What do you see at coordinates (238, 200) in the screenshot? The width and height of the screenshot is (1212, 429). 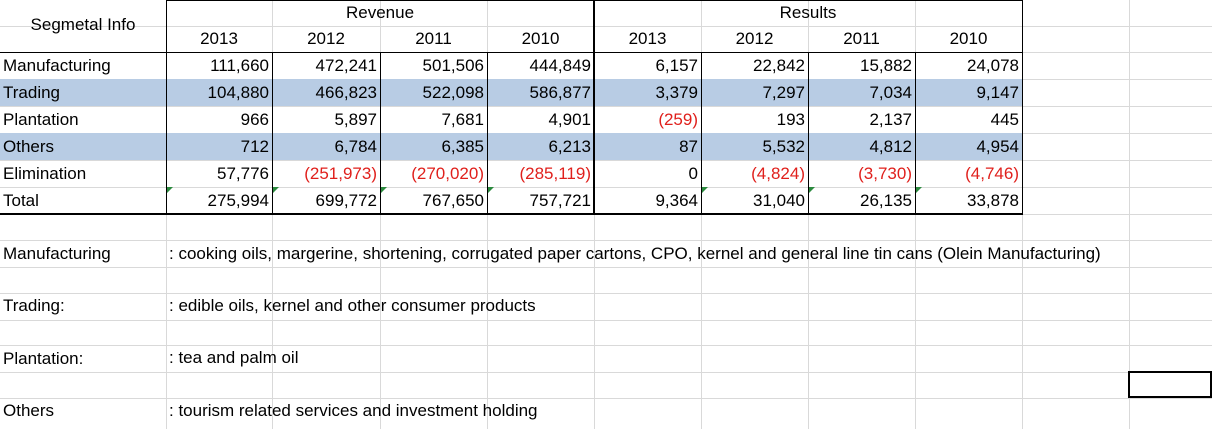 I see `data-cell: 275,994` at bounding box center [238, 200].